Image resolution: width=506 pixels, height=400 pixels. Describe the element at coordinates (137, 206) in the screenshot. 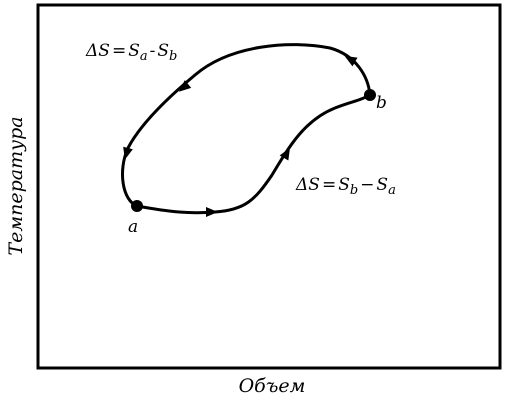

I see `point-a` at that location.